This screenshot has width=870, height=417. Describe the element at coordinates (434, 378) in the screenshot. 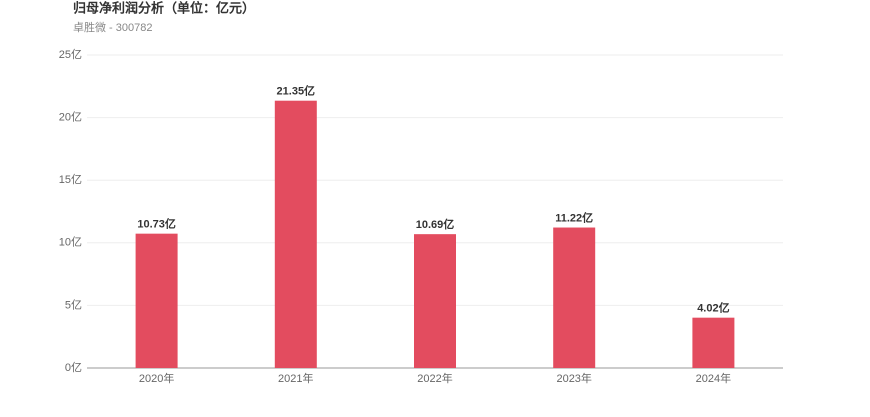

I see `x-tick-label: 2022年` at that location.